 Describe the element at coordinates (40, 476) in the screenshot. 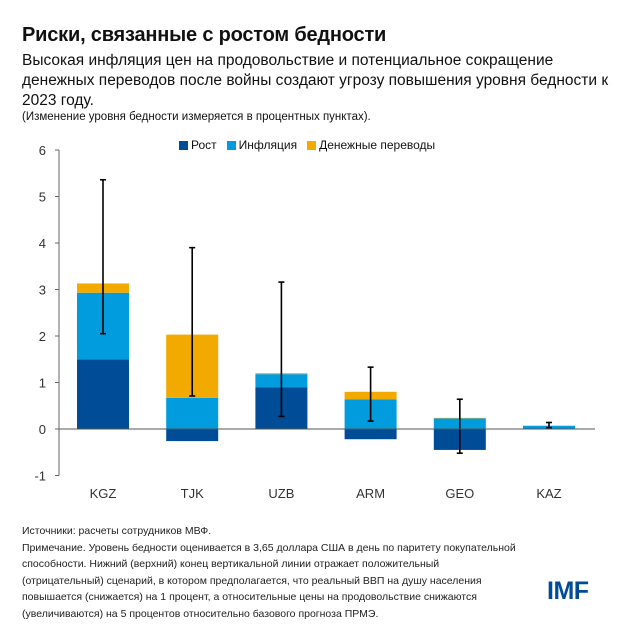

I see `y-tick-label: -1` at that location.